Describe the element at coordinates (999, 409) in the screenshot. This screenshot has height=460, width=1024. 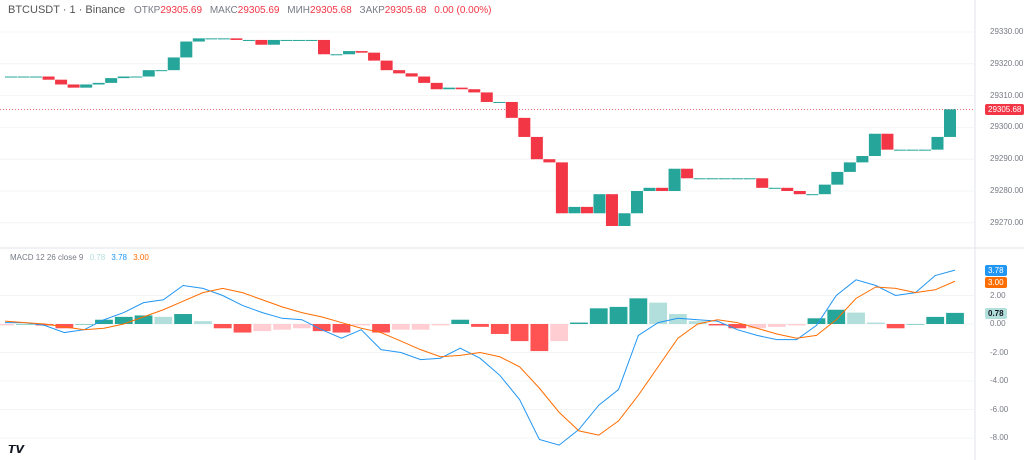
I see `macd-tick-label: -6.00` at that location.